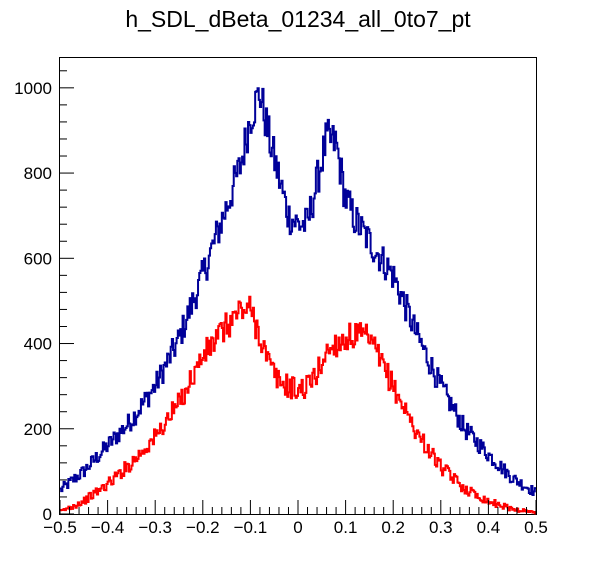  Describe the element at coordinates (297, 527) in the screenshot. I see `x-tick-label: 0` at that location.